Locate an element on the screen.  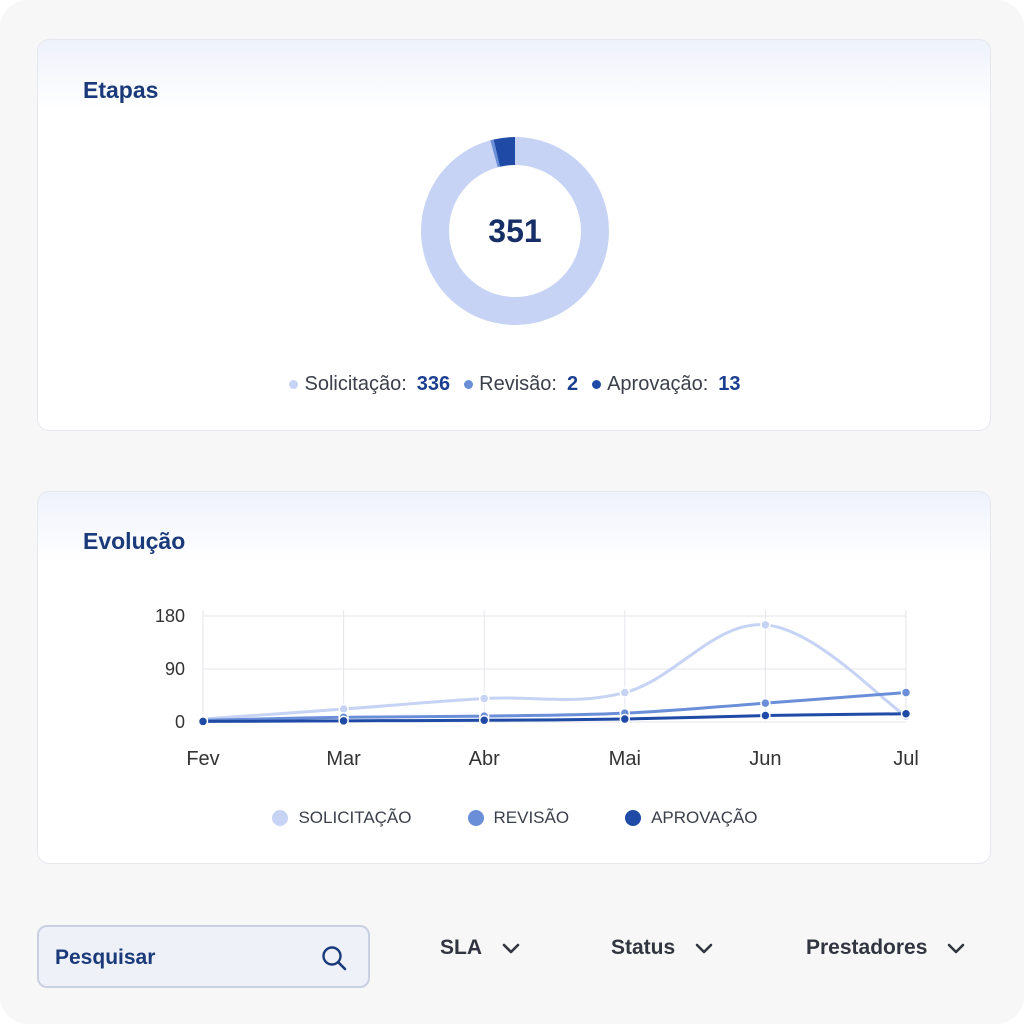
search-input: Pesquisar is located at coordinates (203, 956).